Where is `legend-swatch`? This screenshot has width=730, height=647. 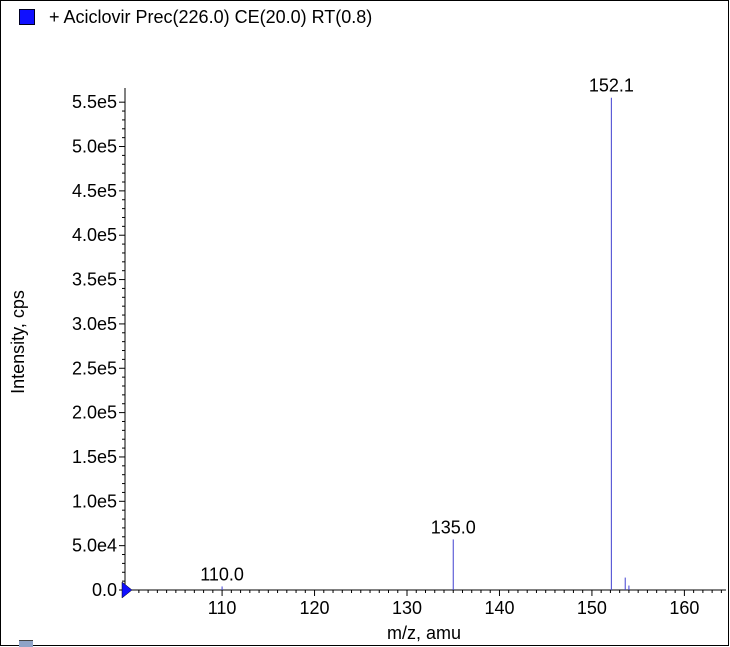
legend-swatch is located at coordinates (27, 17).